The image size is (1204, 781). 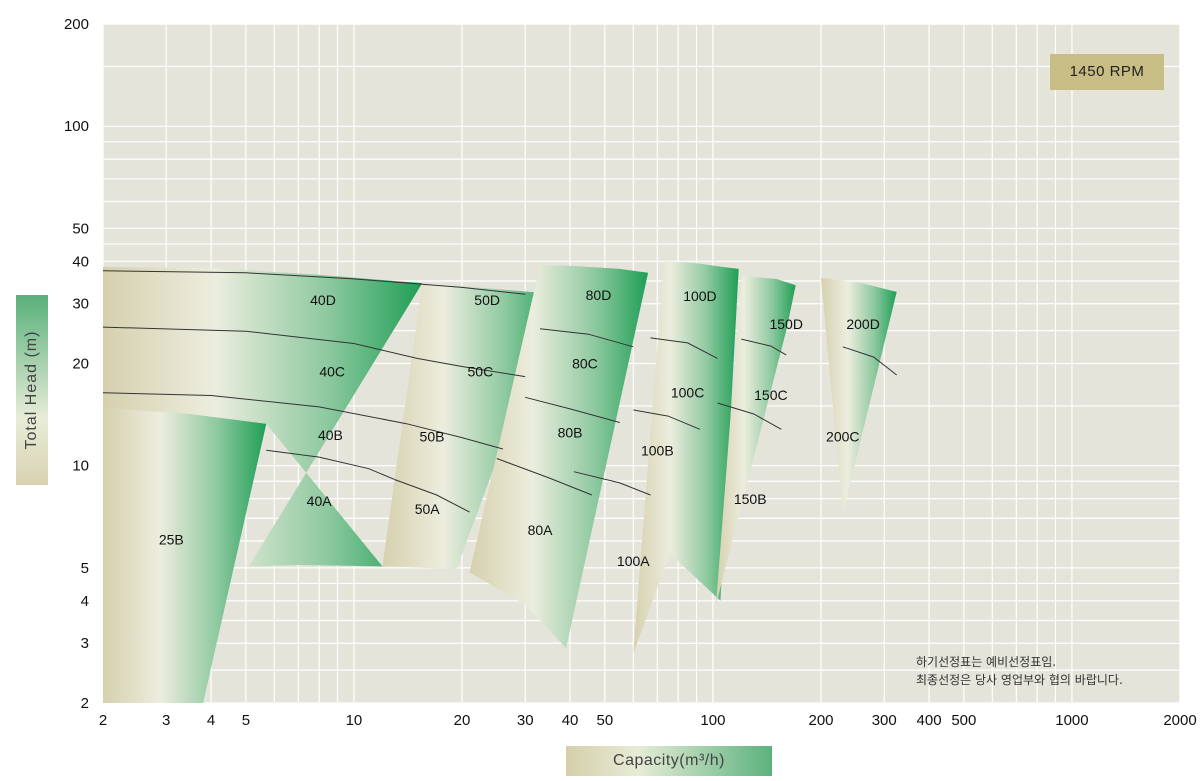 I want to click on zone-label-80D: 80D, so click(x=599, y=295).